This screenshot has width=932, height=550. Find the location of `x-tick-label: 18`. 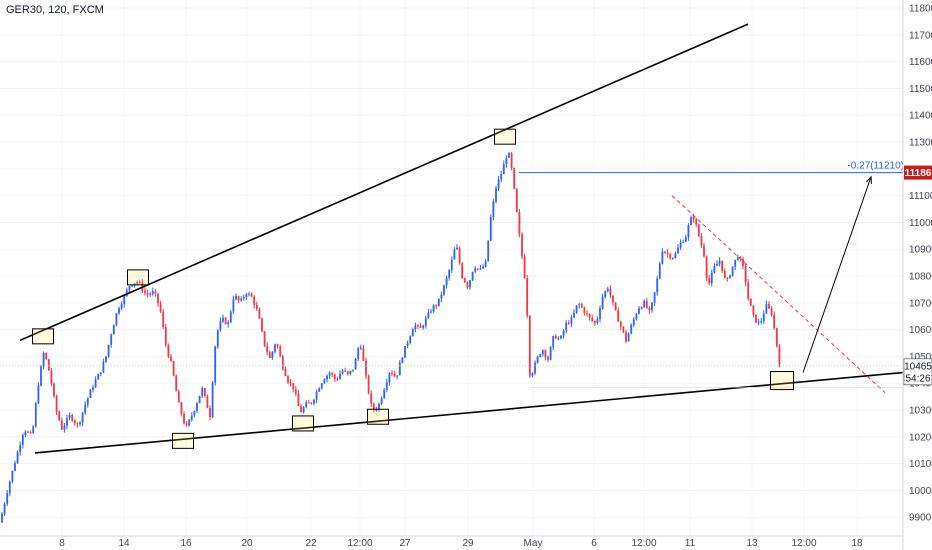

x-tick-label: 18 is located at coordinates (857, 543).